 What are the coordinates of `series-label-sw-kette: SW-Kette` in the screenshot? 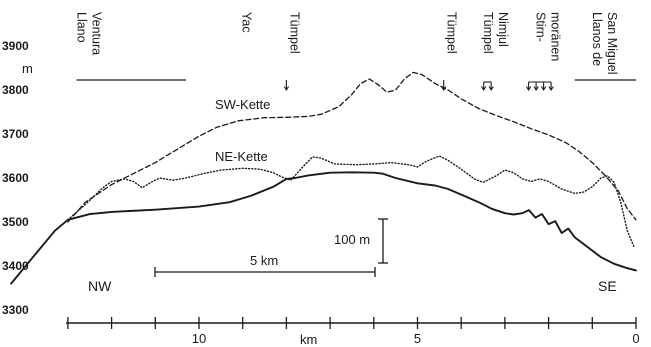 It's located at (242, 104).